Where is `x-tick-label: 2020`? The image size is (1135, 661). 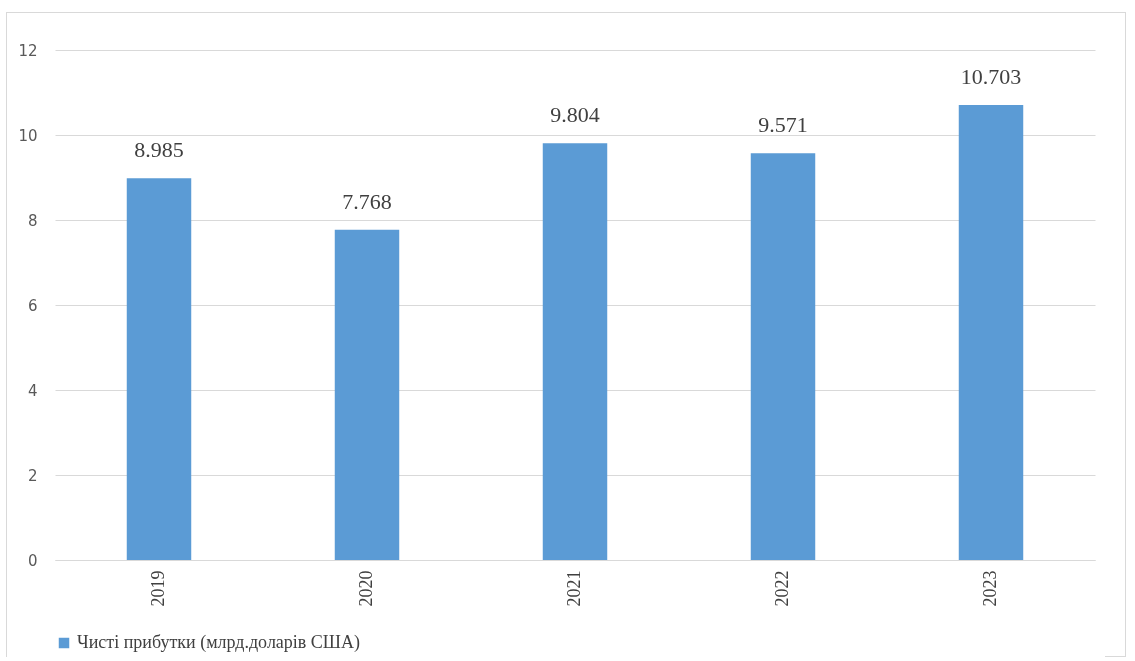 x-tick-label: 2020 is located at coordinates (366, 588).